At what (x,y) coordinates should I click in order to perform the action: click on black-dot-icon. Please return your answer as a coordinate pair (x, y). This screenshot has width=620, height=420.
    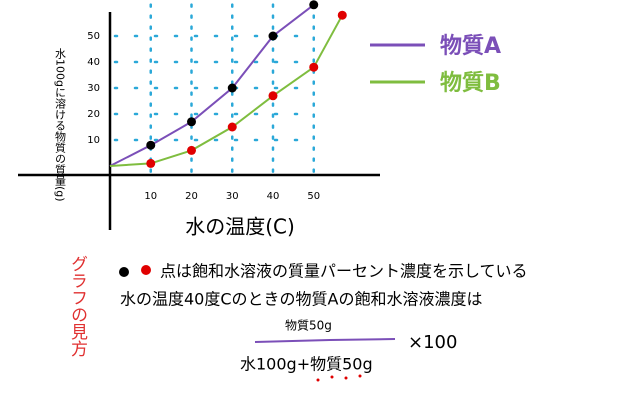
    Looking at the image, I should click on (124, 272).